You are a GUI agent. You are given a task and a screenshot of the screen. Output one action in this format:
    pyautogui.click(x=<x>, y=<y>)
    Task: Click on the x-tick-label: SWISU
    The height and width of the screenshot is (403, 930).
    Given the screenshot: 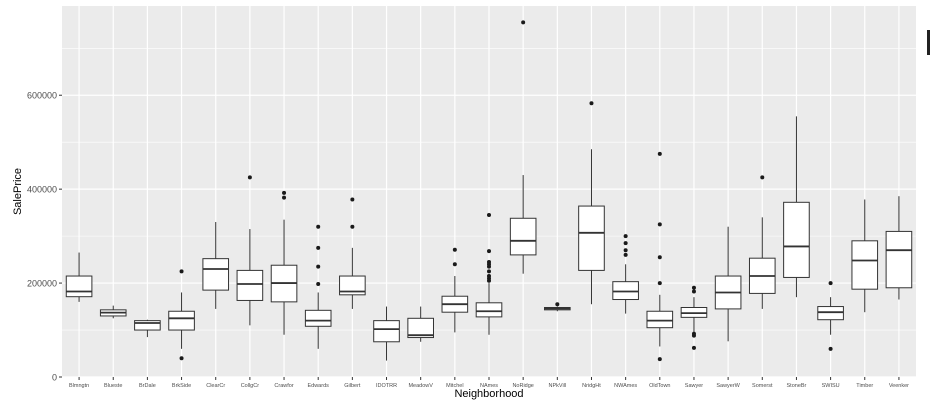 What is the action you would take?
    pyautogui.click(x=831, y=386)
    